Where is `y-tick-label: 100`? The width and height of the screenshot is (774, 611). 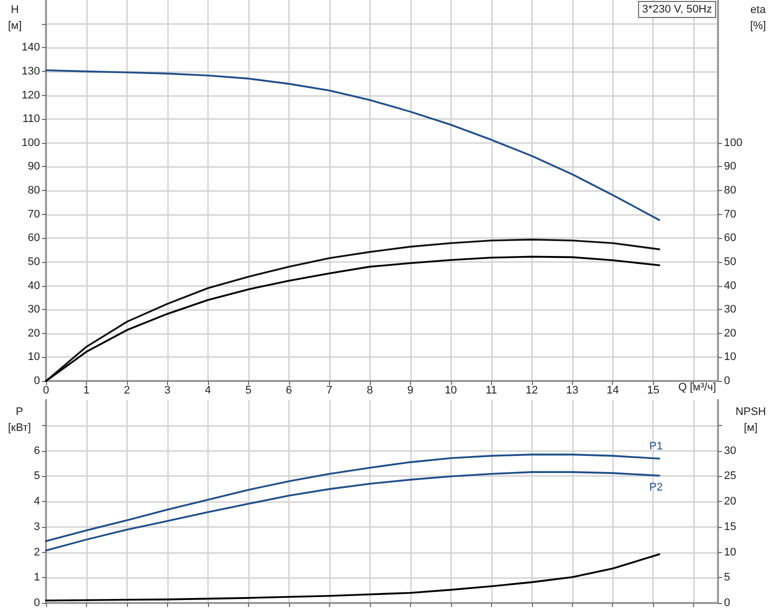
y-tick-label: 100 is located at coordinates (31, 142).